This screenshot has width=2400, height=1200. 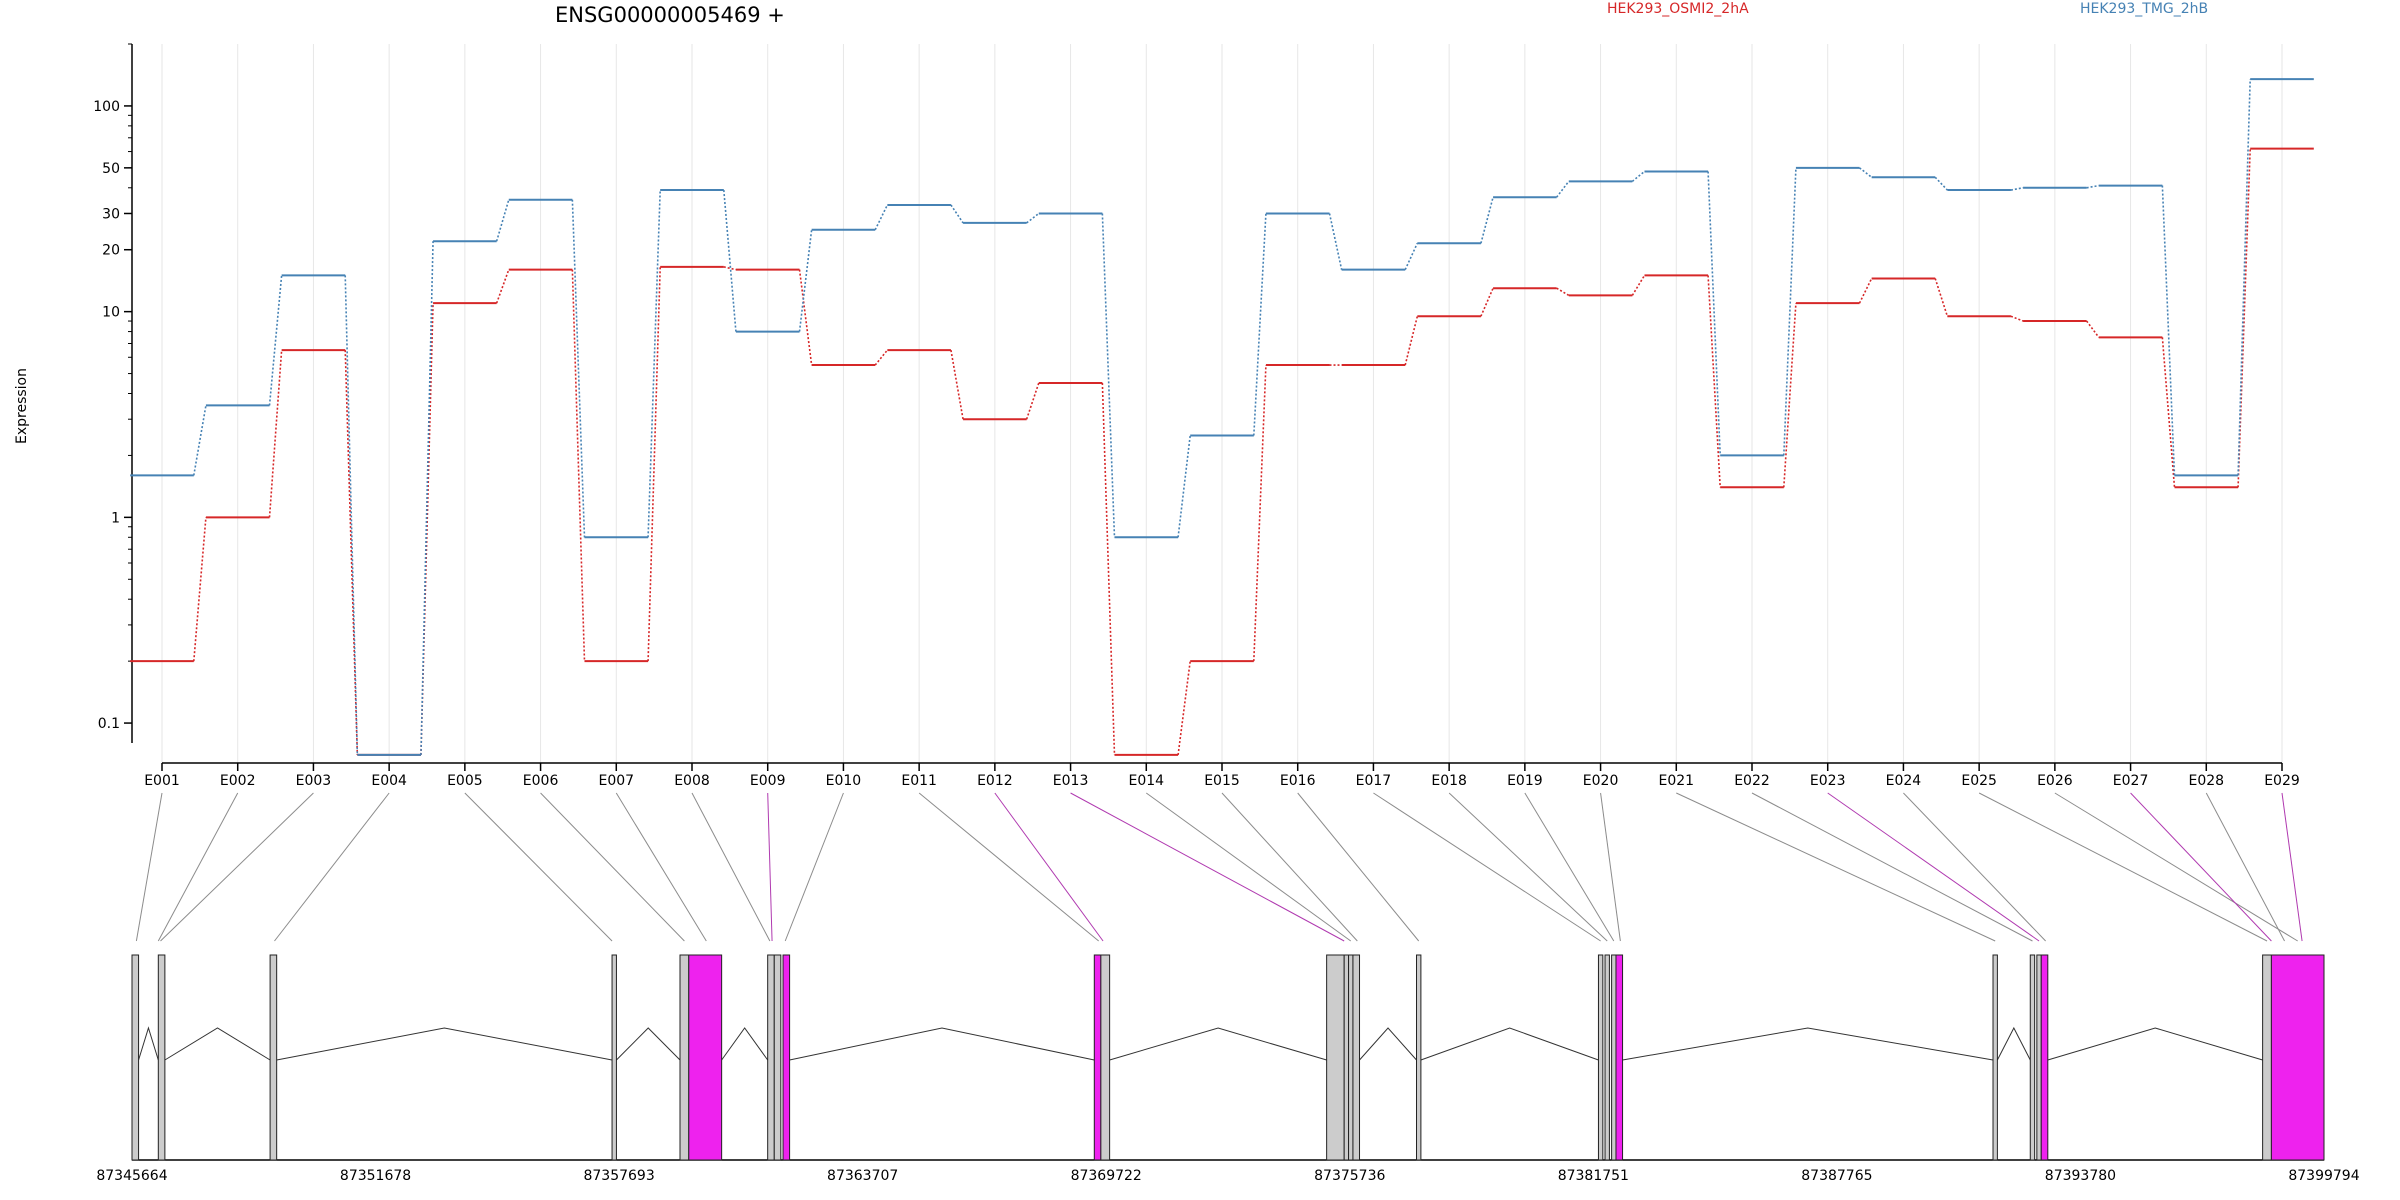 I want to click on connector-e019, so click(x=1569, y=867).